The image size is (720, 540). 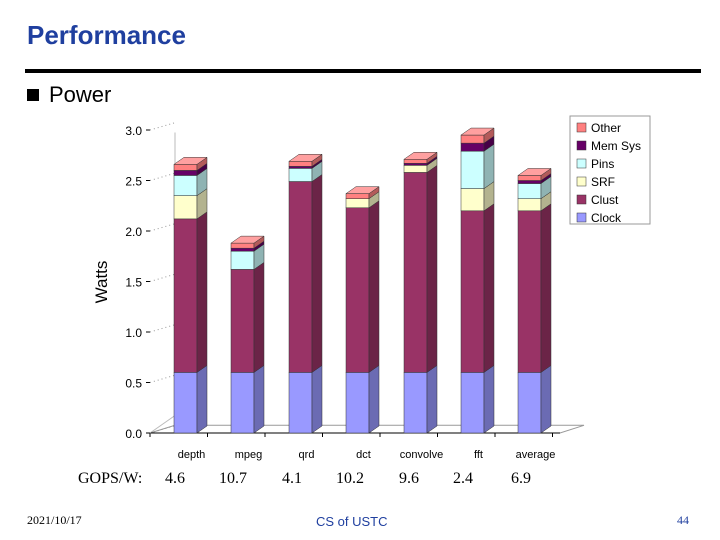 What do you see at coordinates (54, 520) in the screenshot?
I see `footer-date: 2021/10/17` at bounding box center [54, 520].